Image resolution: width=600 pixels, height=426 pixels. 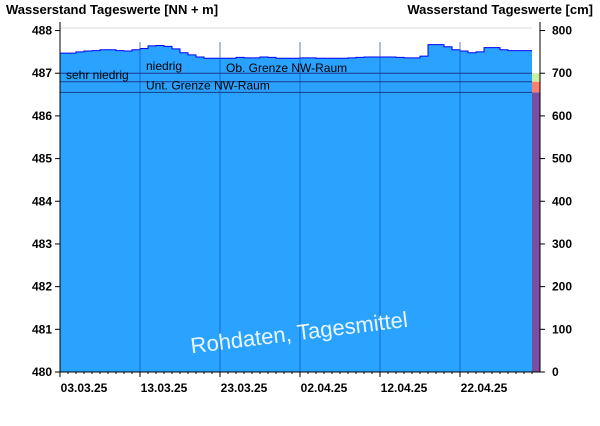 What do you see at coordinates (500, 9) in the screenshot?
I see `right-axis-title: Wasserstand Tageswerte [cm]` at bounding box center [500, 9].